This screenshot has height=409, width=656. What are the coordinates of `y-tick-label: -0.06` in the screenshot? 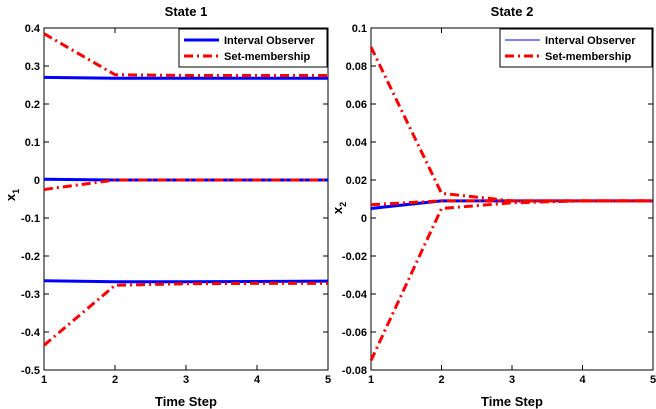 It's located at (354, 333).